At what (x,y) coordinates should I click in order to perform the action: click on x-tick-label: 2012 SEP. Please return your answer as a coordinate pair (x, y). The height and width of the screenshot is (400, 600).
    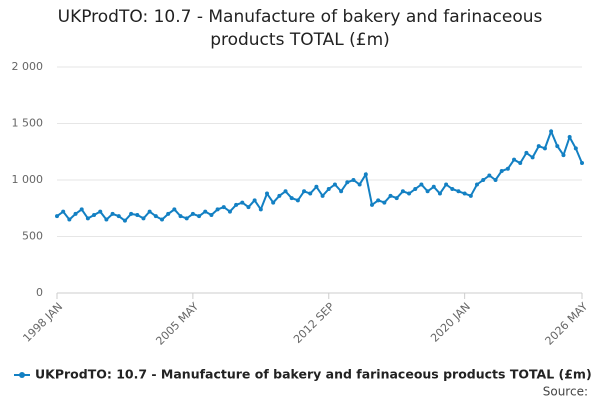
    Looking at the image, I should click on (314, 323).